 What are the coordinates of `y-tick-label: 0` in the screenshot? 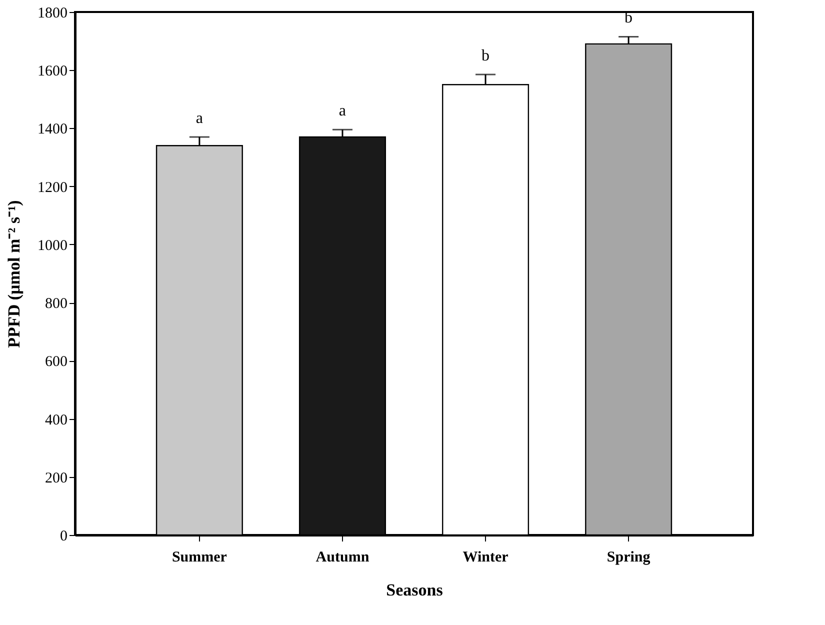 It's located at (64, 536).